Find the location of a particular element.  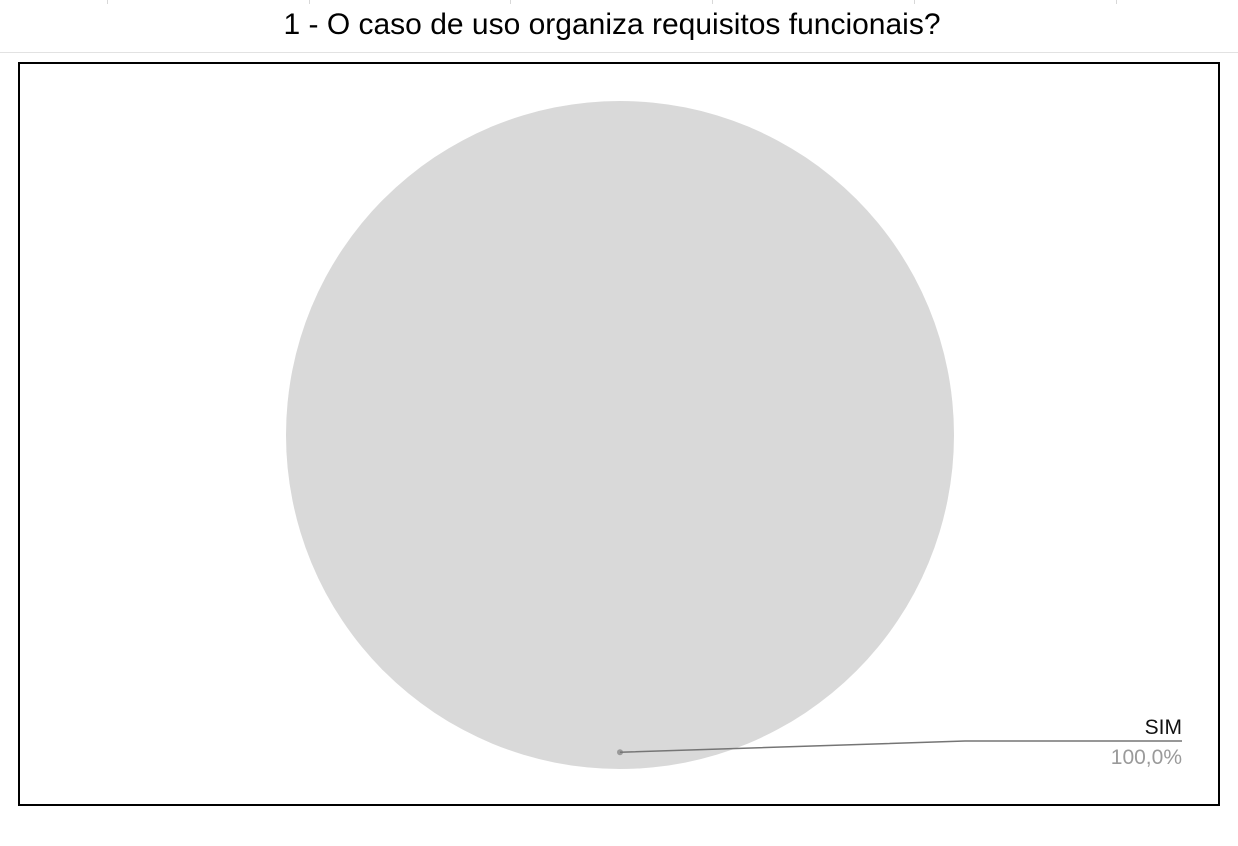

spreadsheet-grid-strip is located at coordinates (619, 26).